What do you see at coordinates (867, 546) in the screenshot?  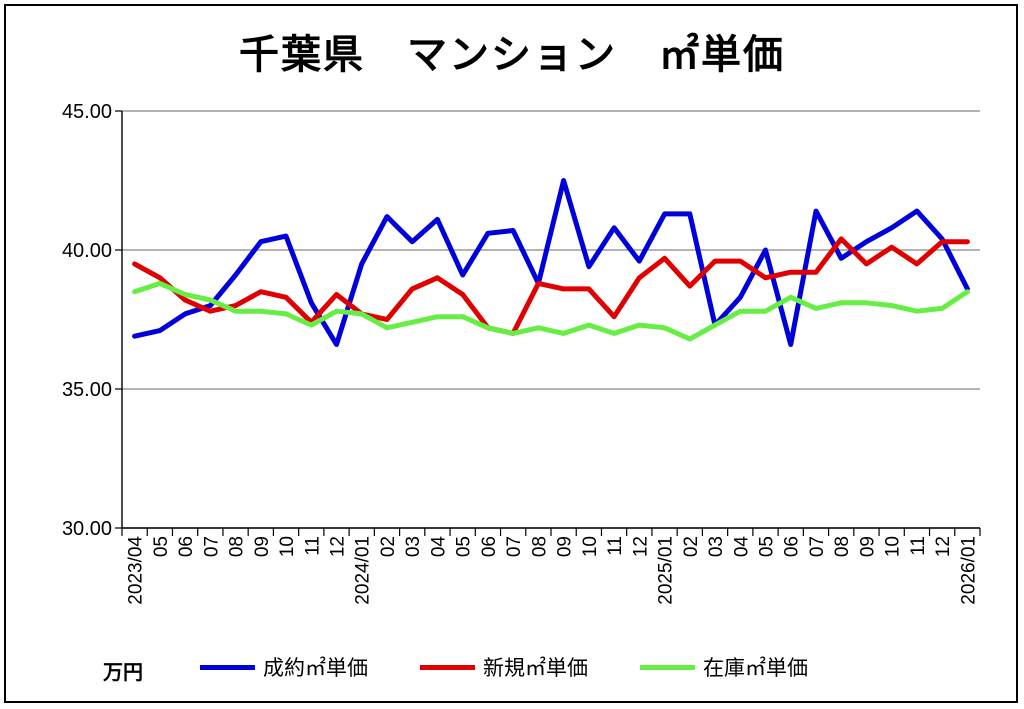 I see `xtick-label-29: 09` at bounding box center [867, 546].